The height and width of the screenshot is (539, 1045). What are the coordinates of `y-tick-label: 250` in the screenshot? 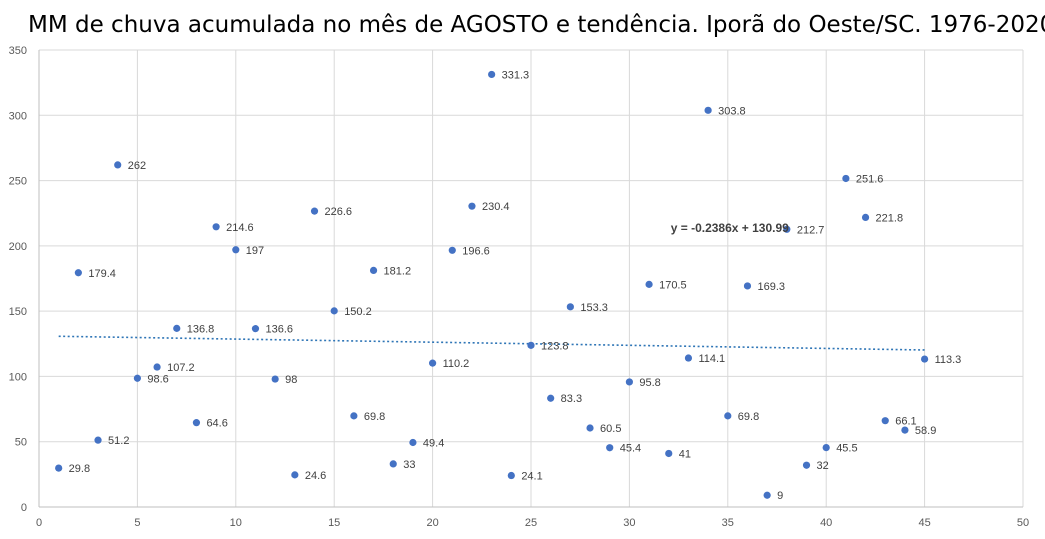 It's located at (18, 182).